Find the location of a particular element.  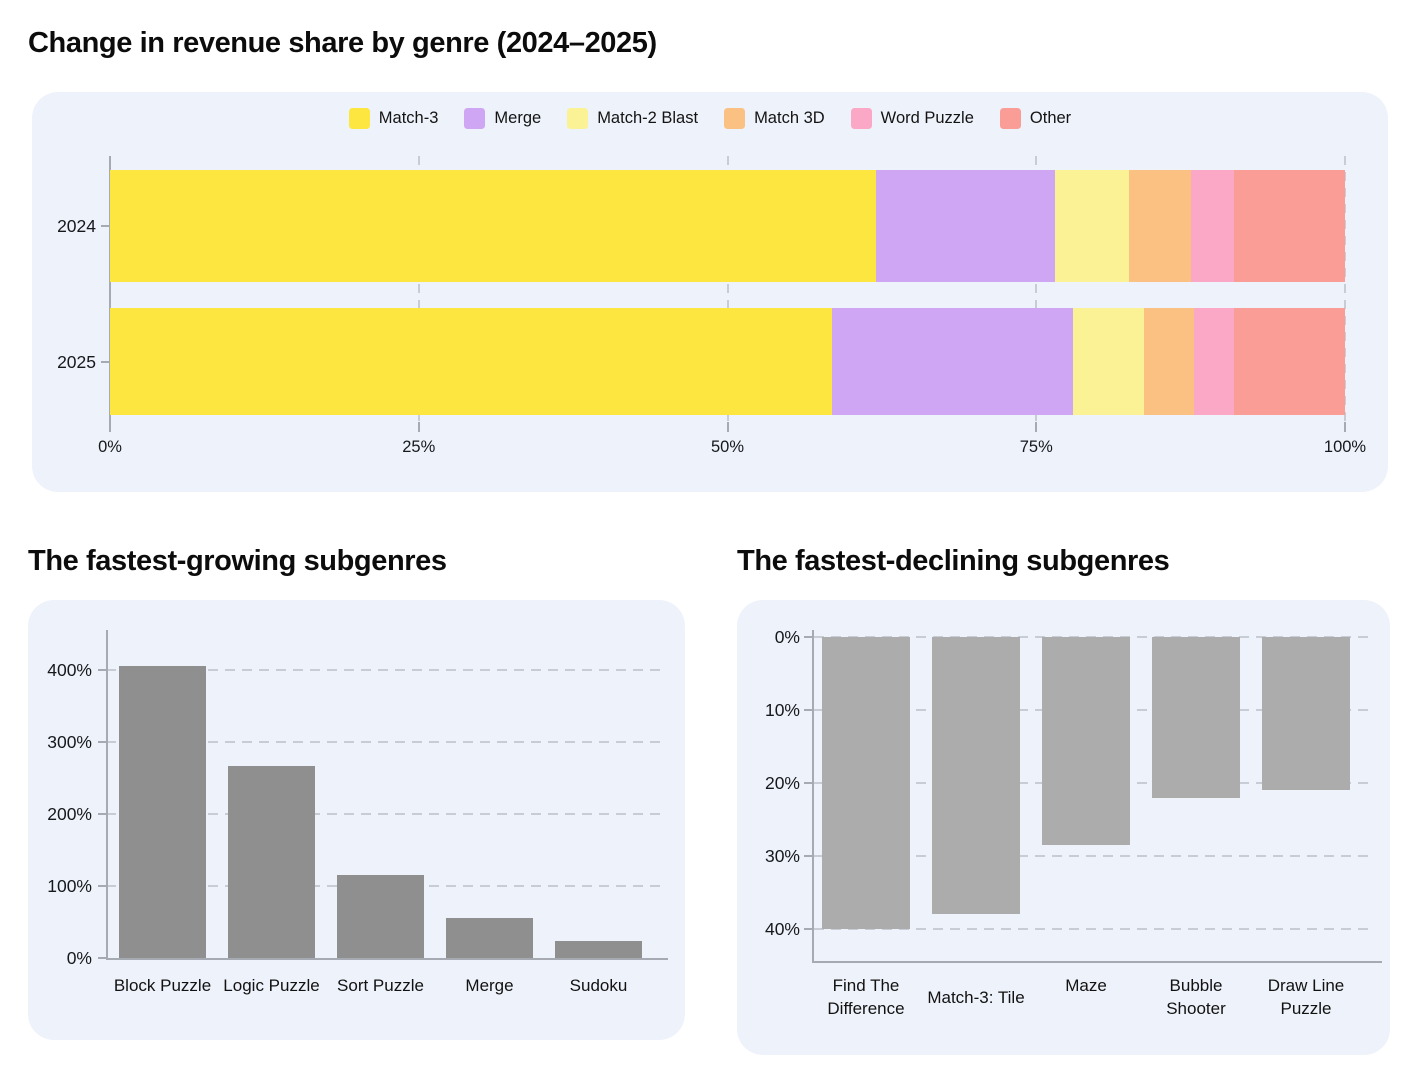

x-axis-label-75: 75% is located at coordinates (1036, 447).